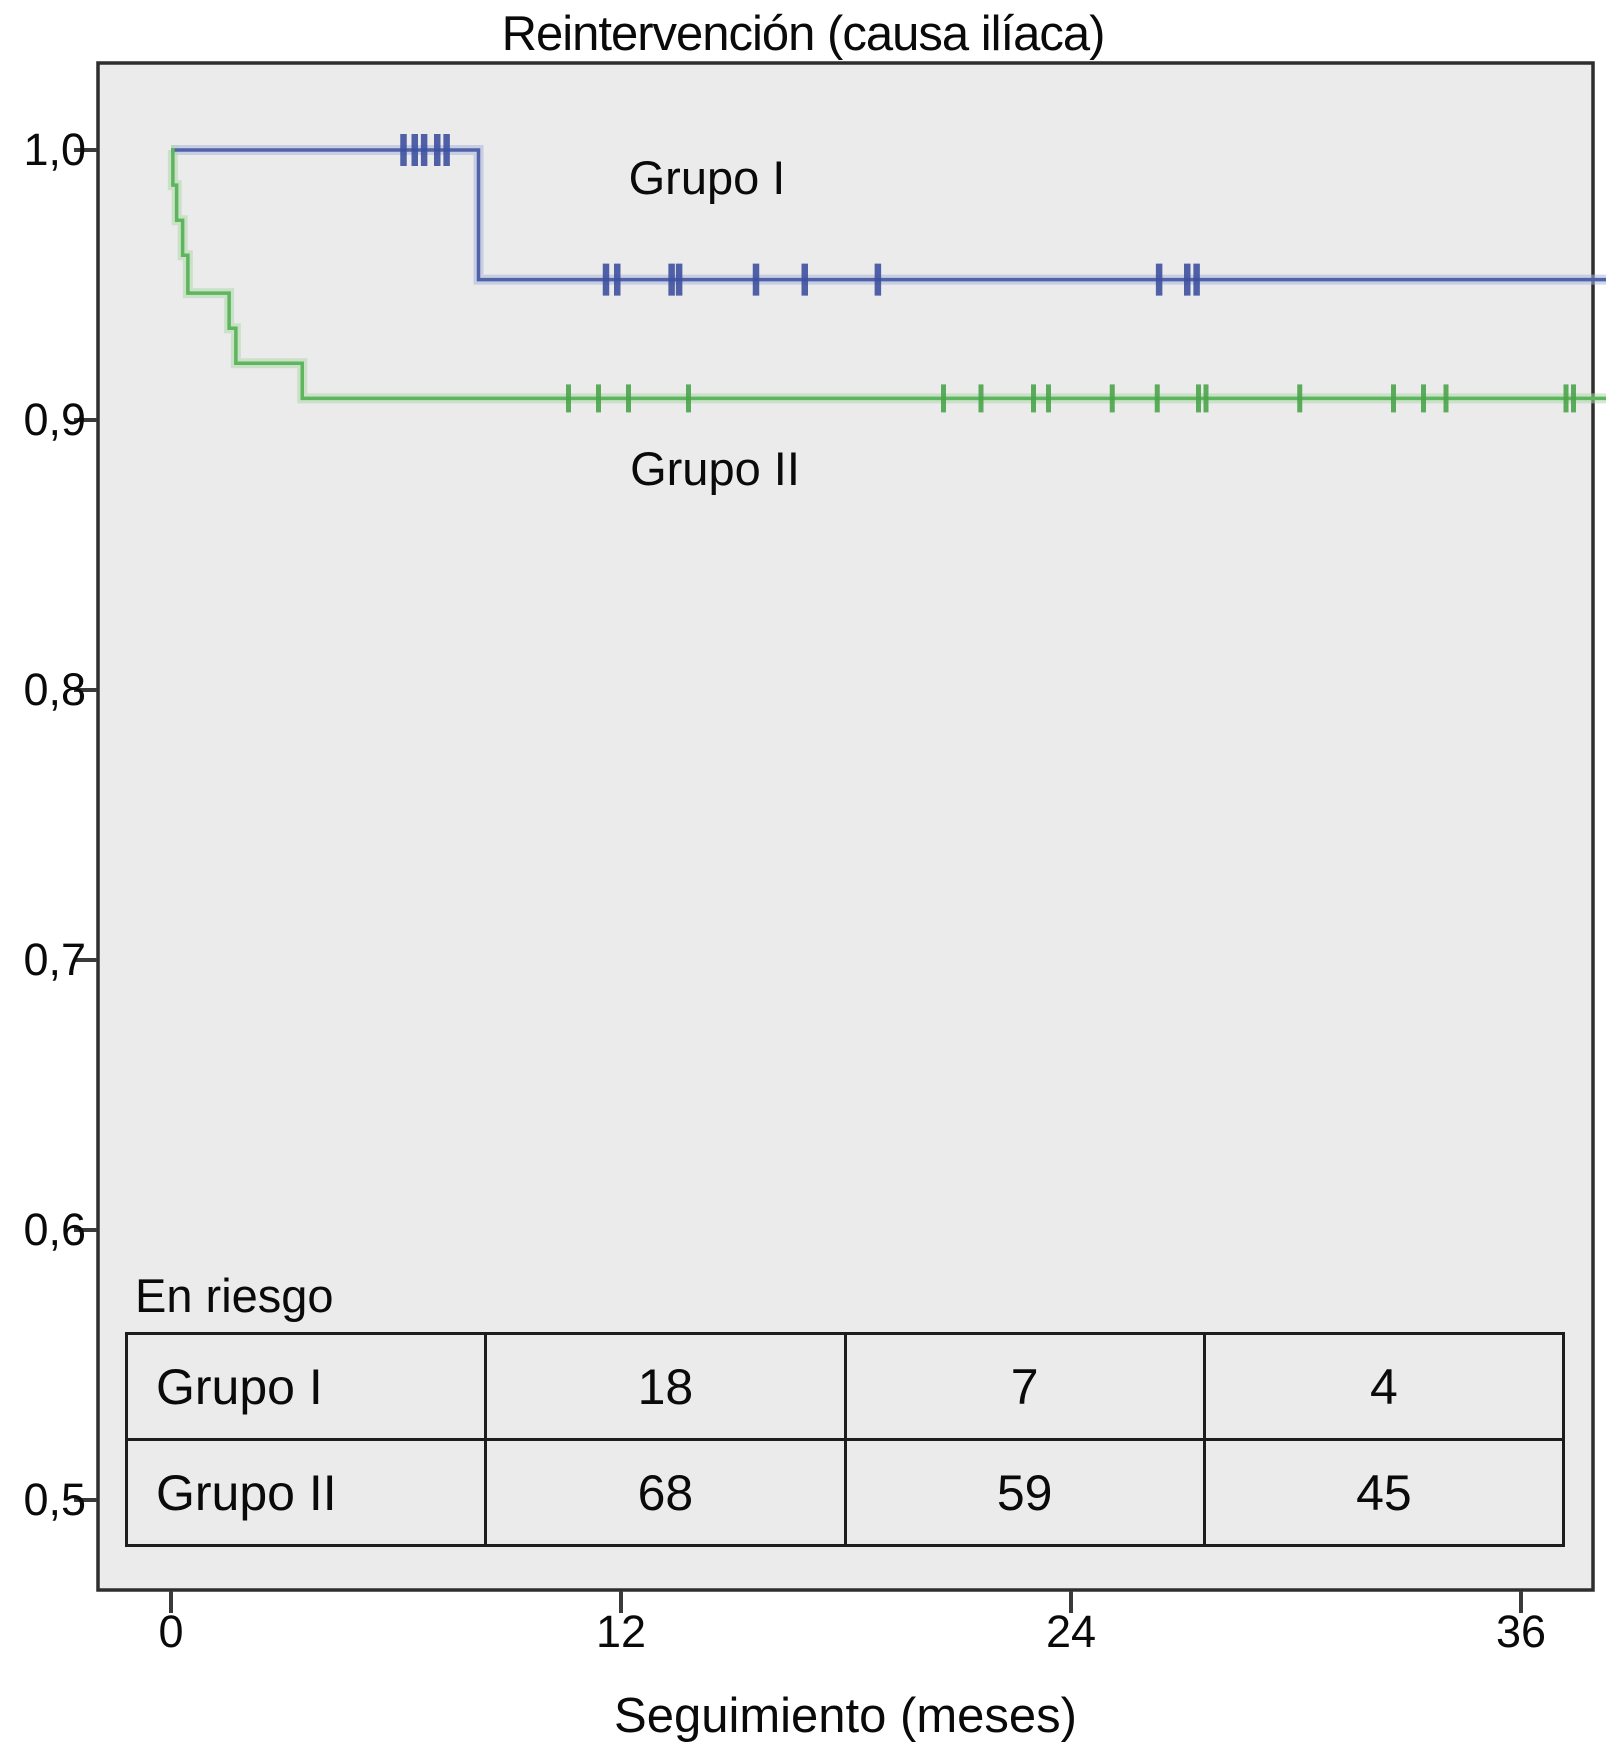 This screenshot has width=1606, height=1751. Describe the element at coordinates (54, 1499) in the screenshot. I see `y-tick-label: 0,5` at that location.